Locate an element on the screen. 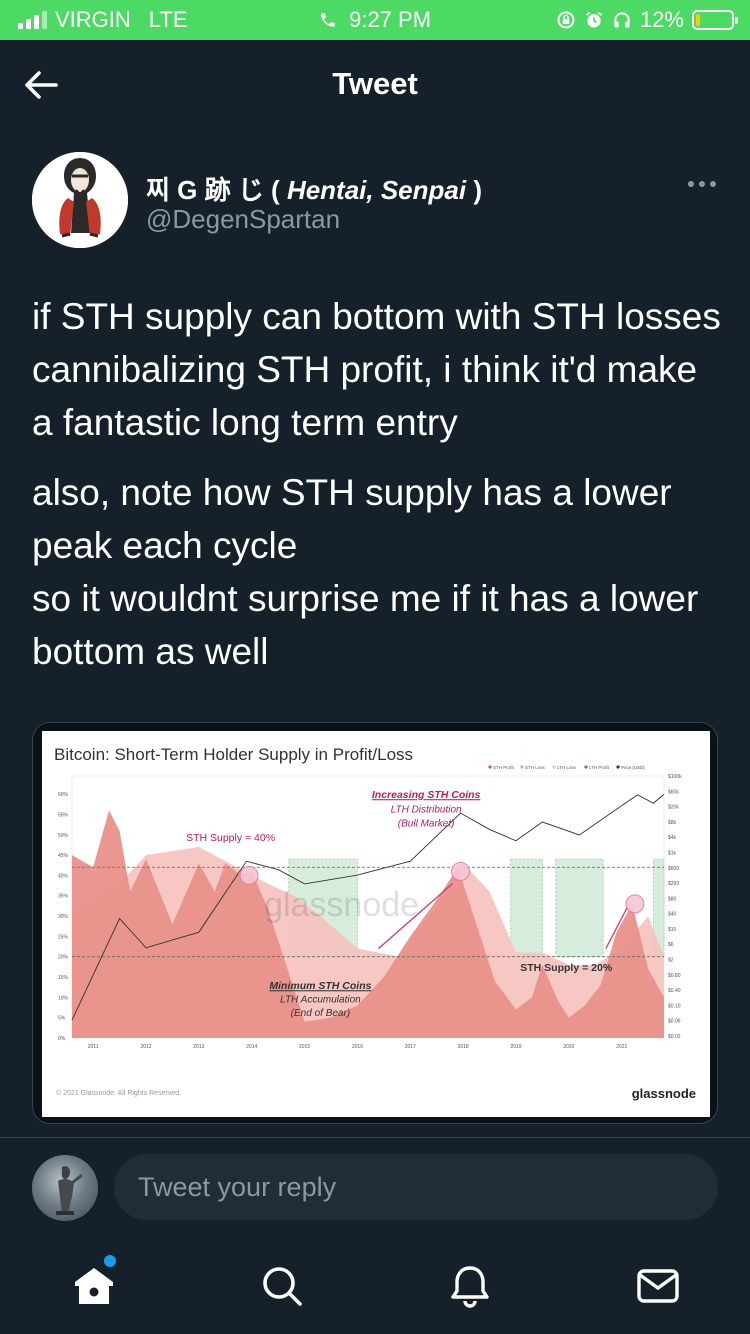  alarm-icon is located at coordinates (594, 19).